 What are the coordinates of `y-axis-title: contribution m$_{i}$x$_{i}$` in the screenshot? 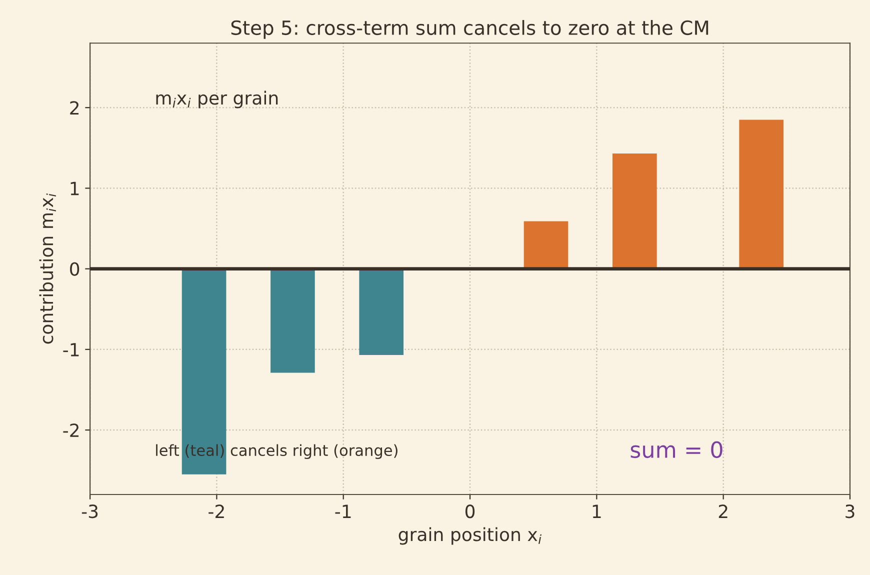 It's located at (47, 268).